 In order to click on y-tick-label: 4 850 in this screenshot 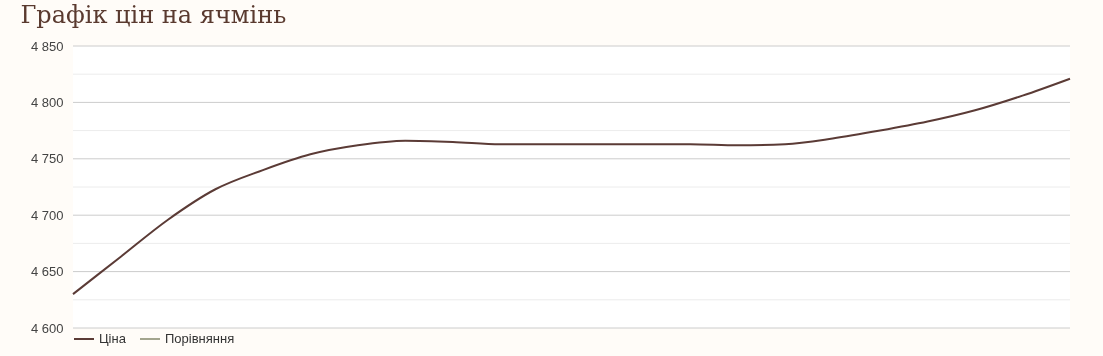, I will do `click(47, 46)`.